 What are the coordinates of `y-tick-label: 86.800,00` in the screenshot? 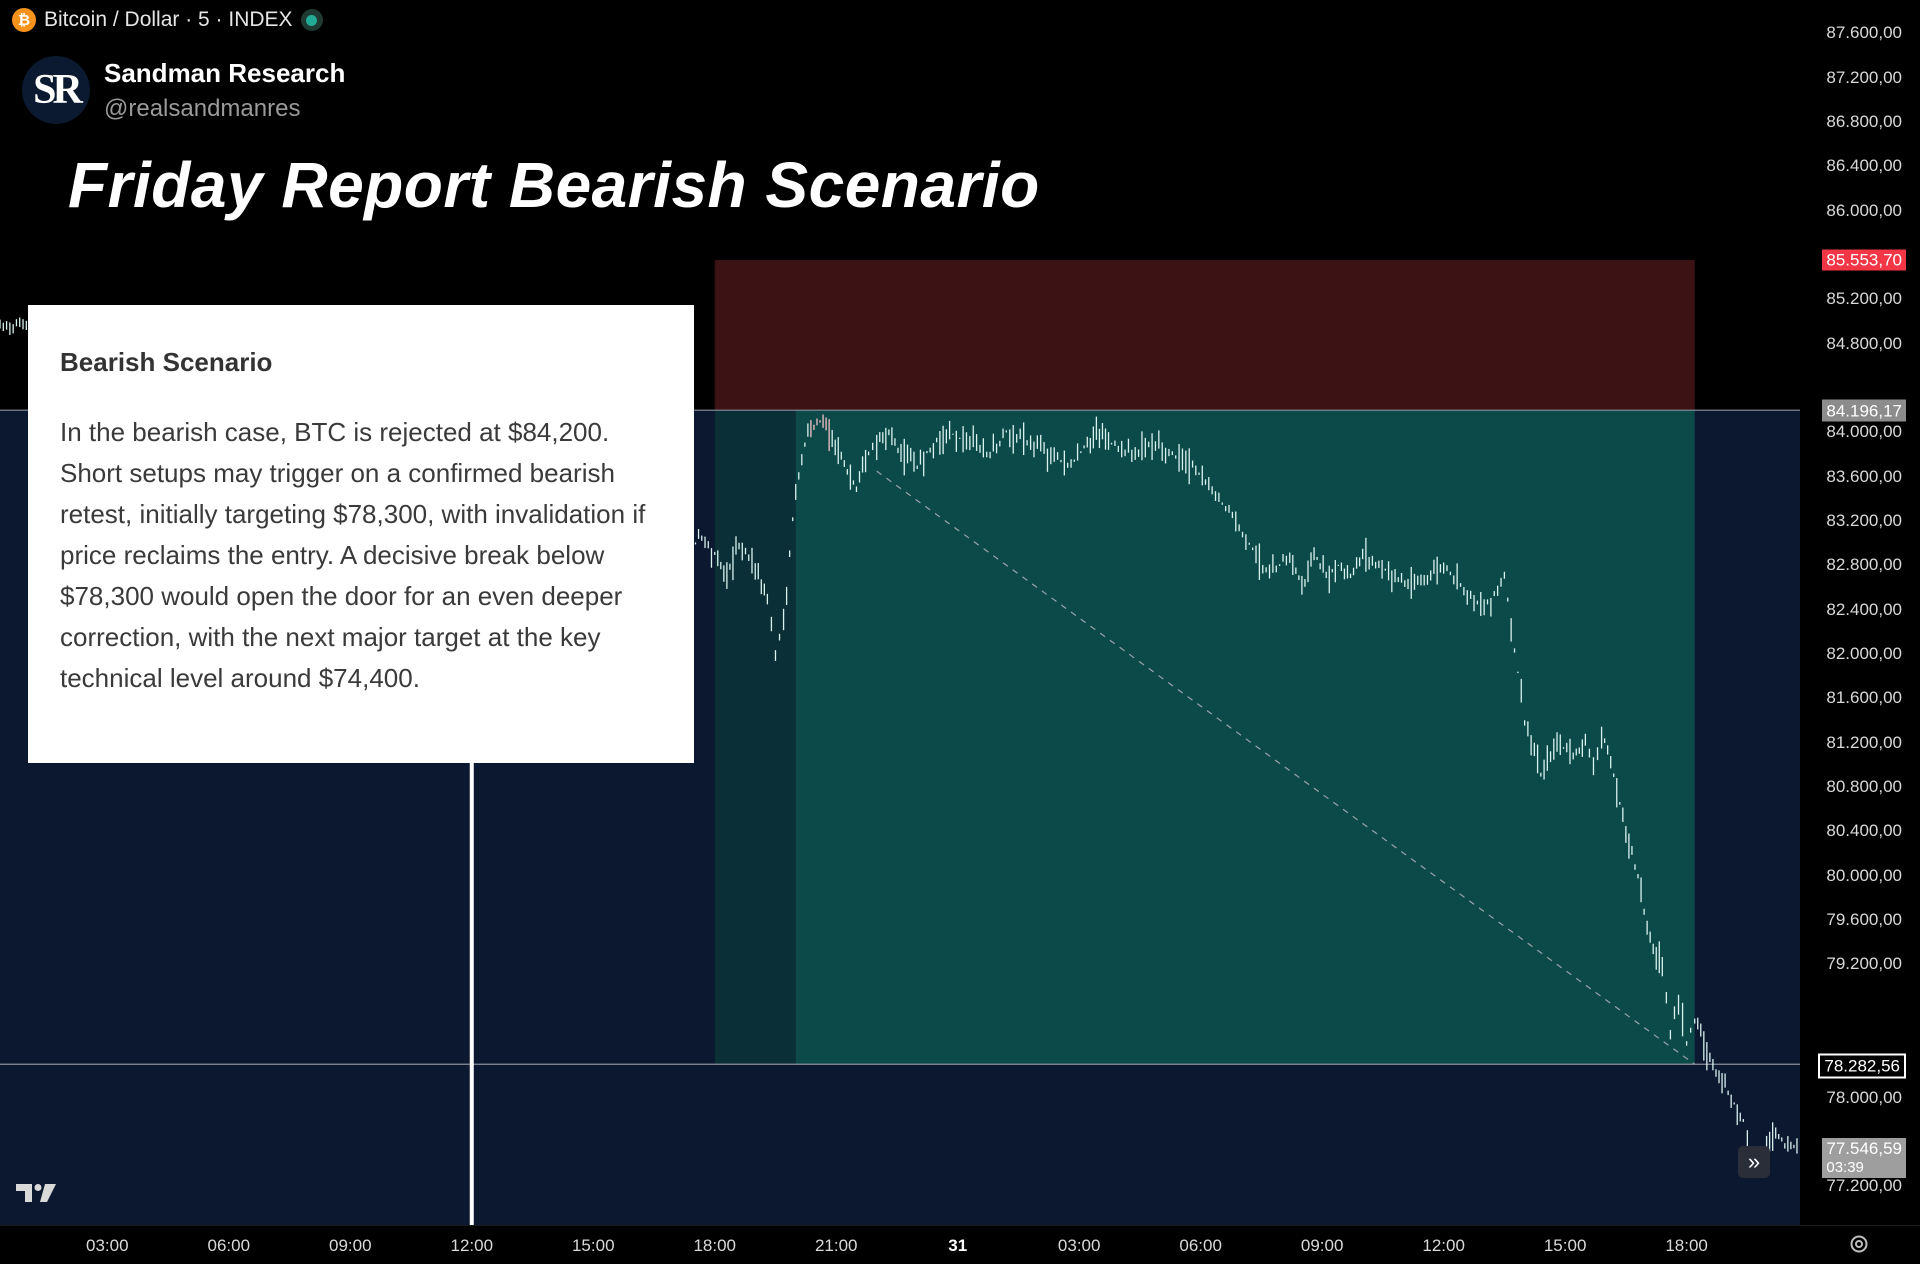 It's located at (1864, 121).